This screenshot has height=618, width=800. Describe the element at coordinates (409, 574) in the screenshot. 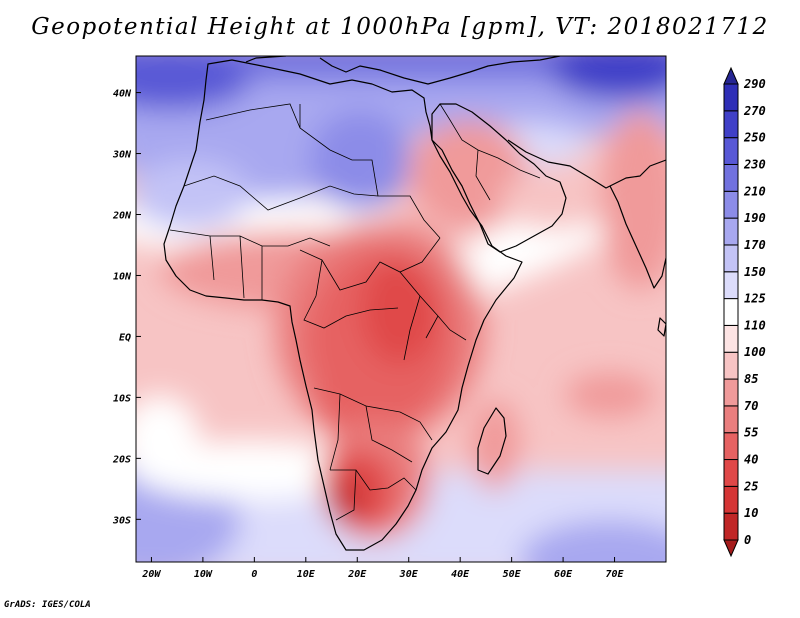

I see `x-tick-label: 30E` at that location.